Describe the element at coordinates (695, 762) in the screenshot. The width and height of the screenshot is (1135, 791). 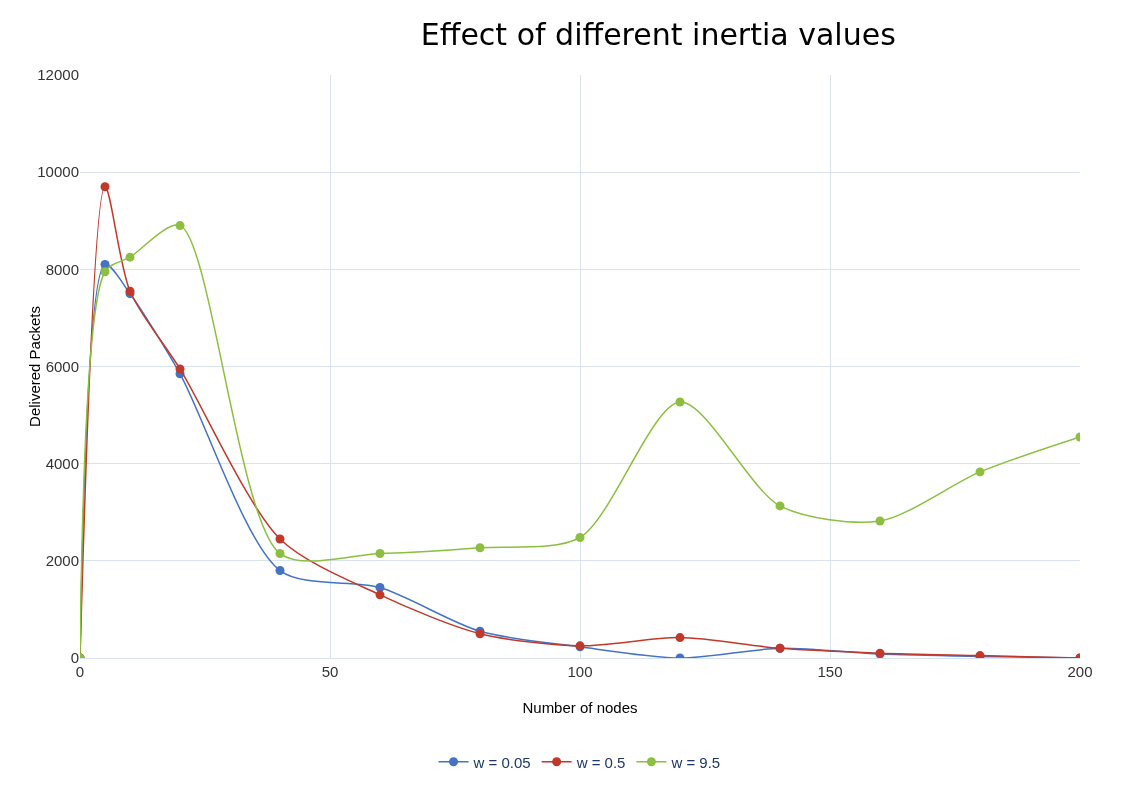
I see `legend-label: w = 9.5` at that location.